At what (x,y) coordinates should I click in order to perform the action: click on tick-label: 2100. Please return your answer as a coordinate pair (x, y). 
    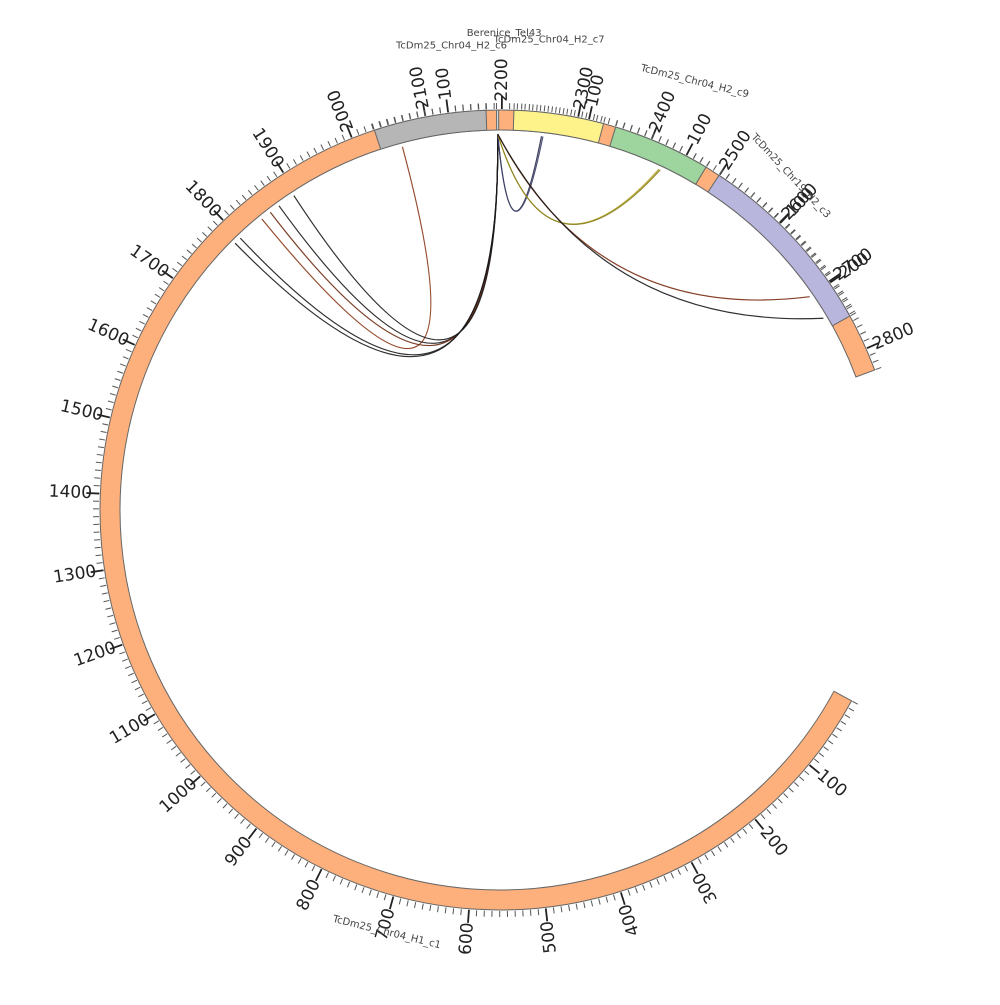
    Looking at the image, I should click on (420, 87).